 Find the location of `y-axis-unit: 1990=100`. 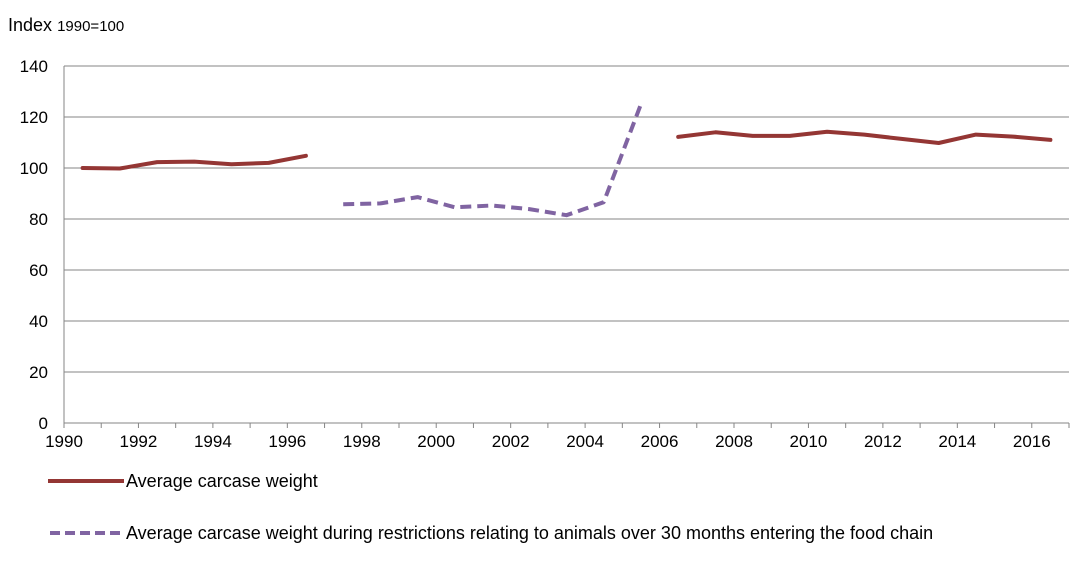

y-axis-unit: 1990=100 is located at coordinates (91, 26).